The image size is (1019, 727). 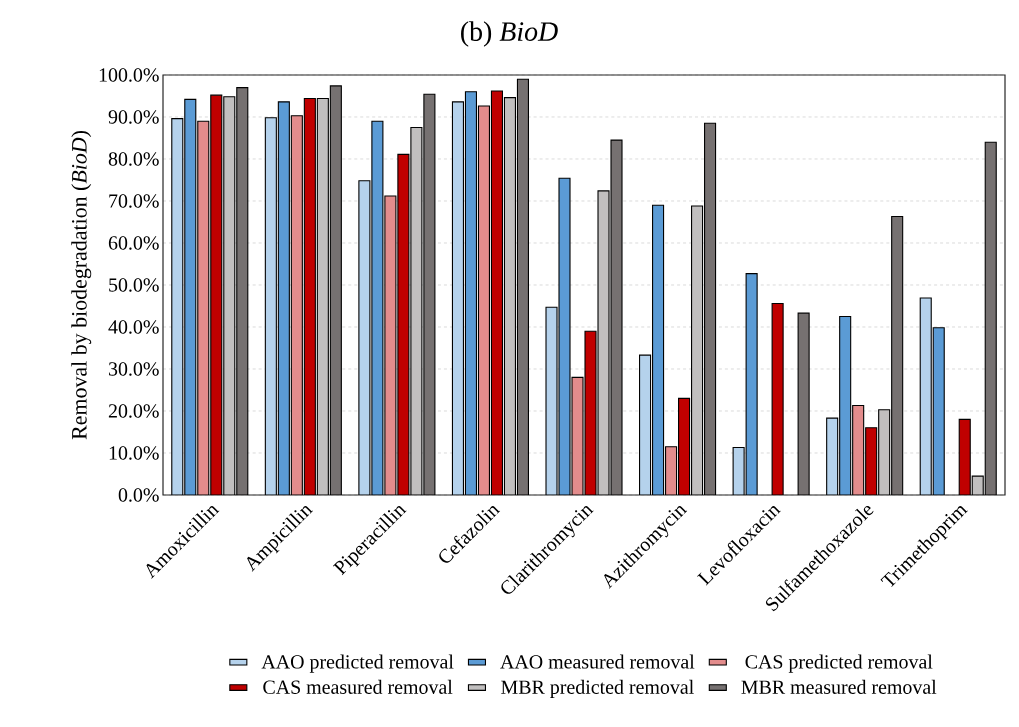 I want to click on y-tick-label: 50.0%, so click(x=134, y=285).